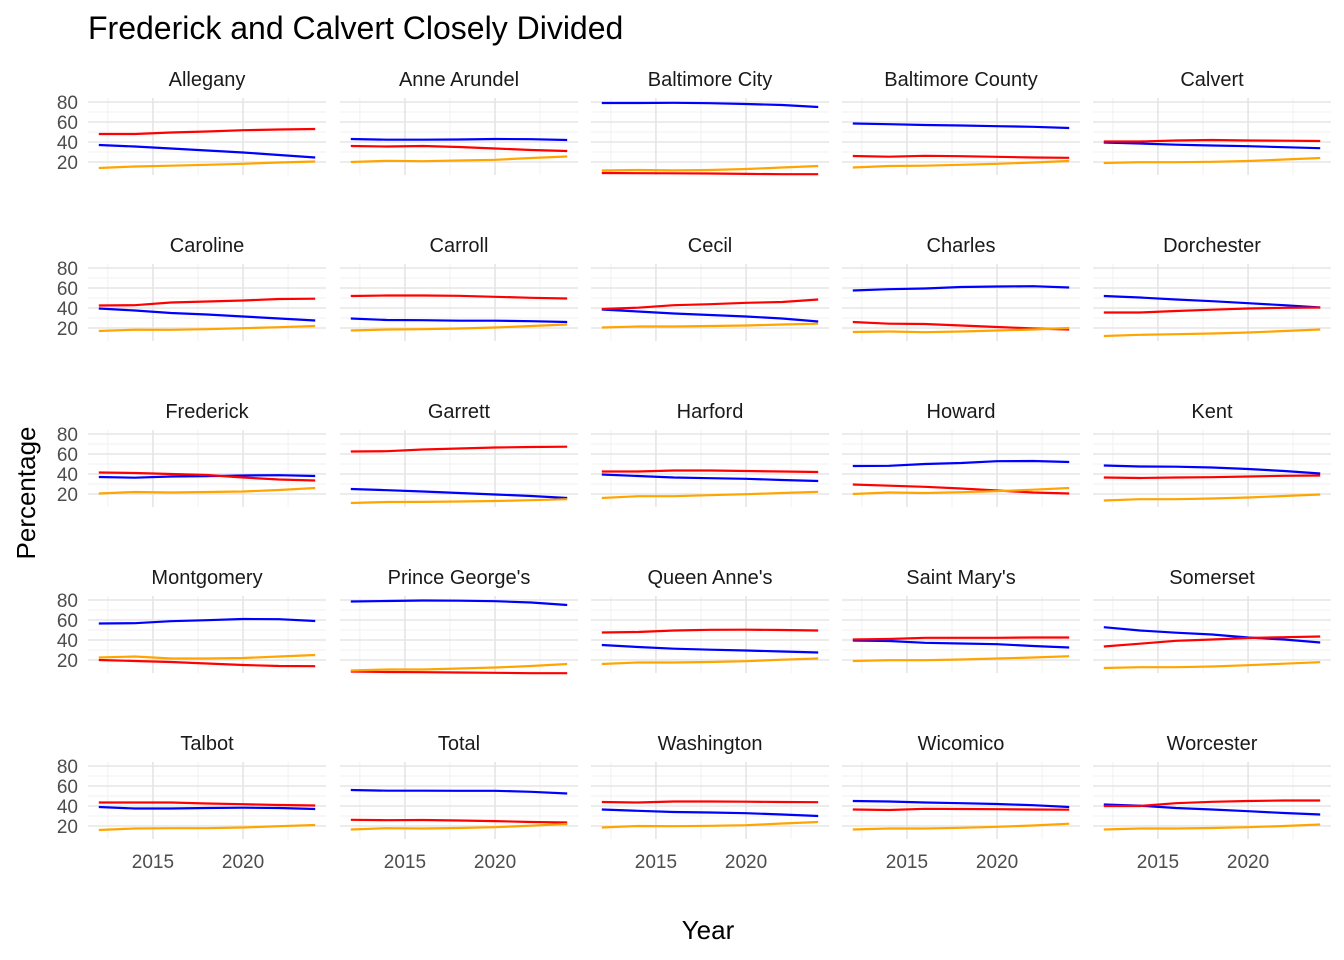  I want to click on panel-cecil: Cecil, so click(710, 288).